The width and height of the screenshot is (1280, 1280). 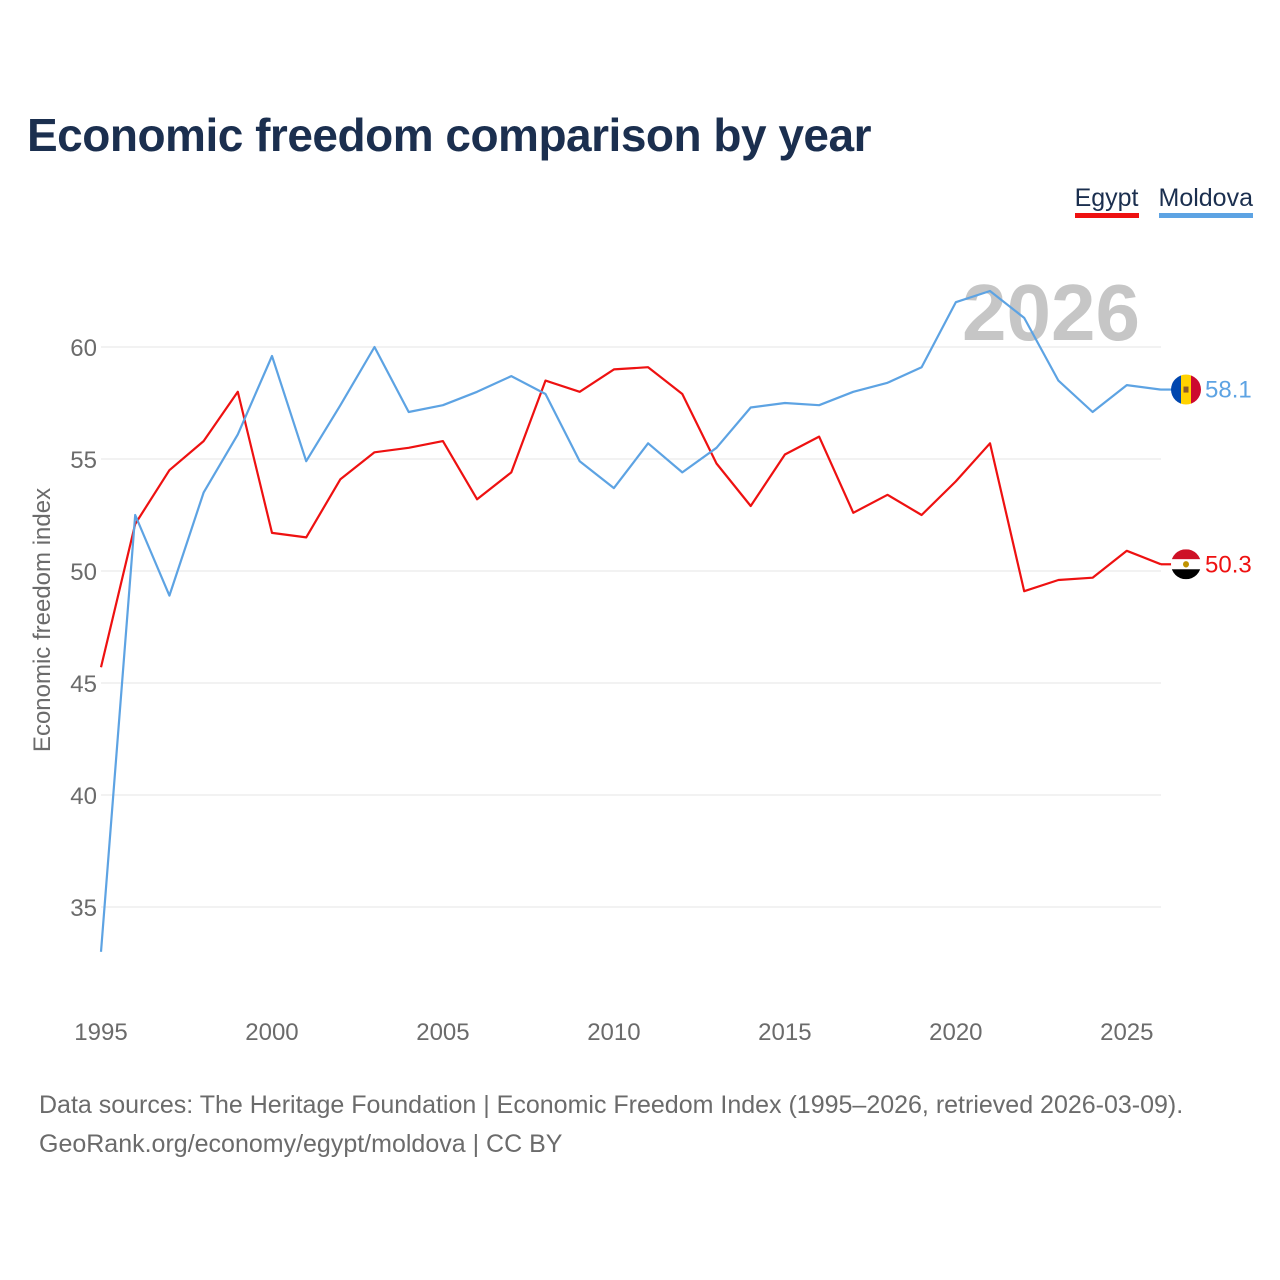 What do you see at coordinates (83, 796) in the screenshot?
I see `y-tick-label: 40` at bounding box center [83, 796].